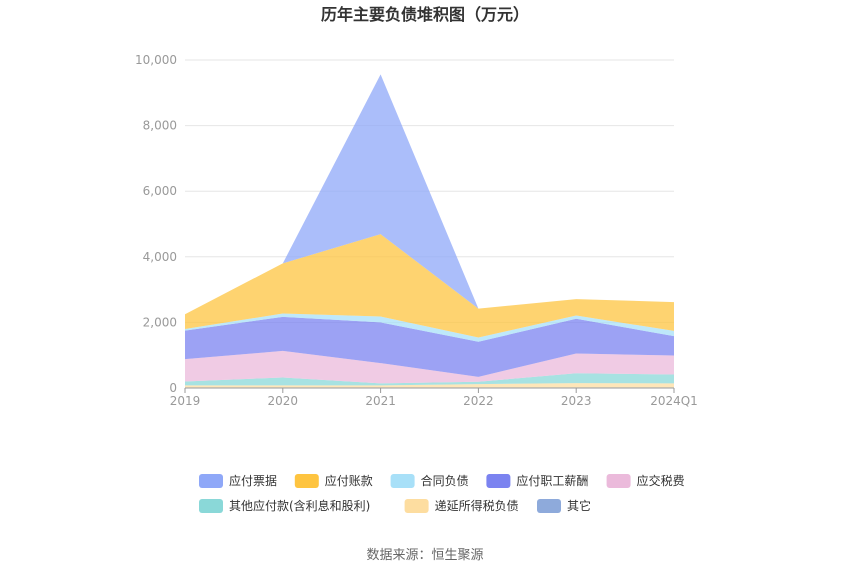 Image resolution: width=850 pixels, height=575 pixels. I want to click on y-tick-label: 2,000, so click(160, 322).